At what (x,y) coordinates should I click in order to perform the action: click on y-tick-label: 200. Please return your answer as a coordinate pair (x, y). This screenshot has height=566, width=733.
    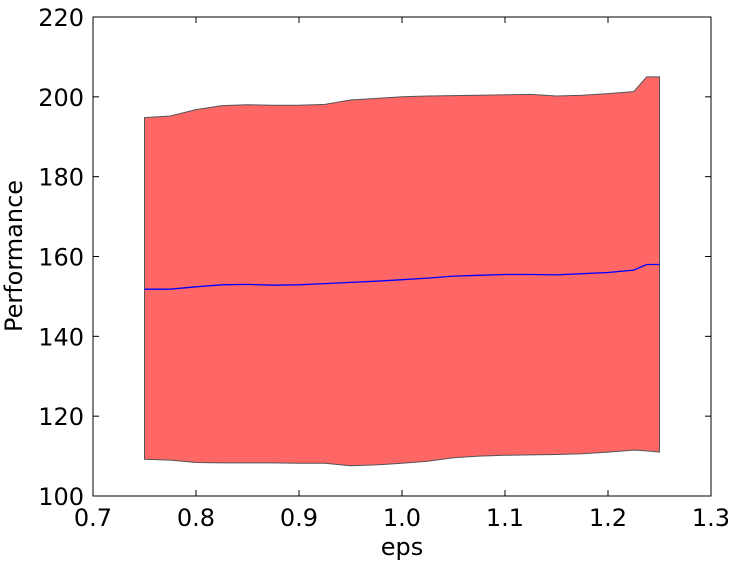
    Looking at the image, I should click on (61, 98).